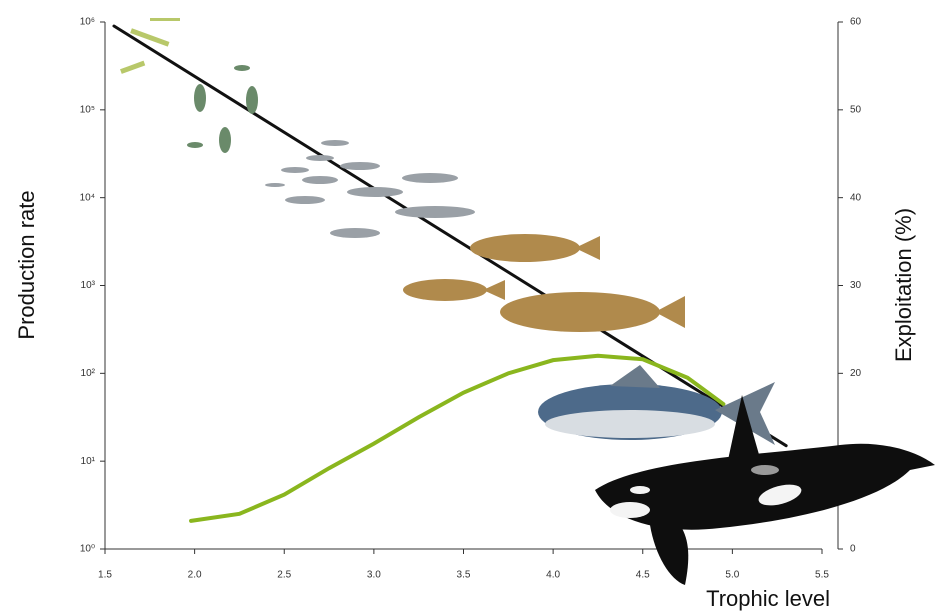  I want to click on y-tick-label: 10³, so click(88, 285).